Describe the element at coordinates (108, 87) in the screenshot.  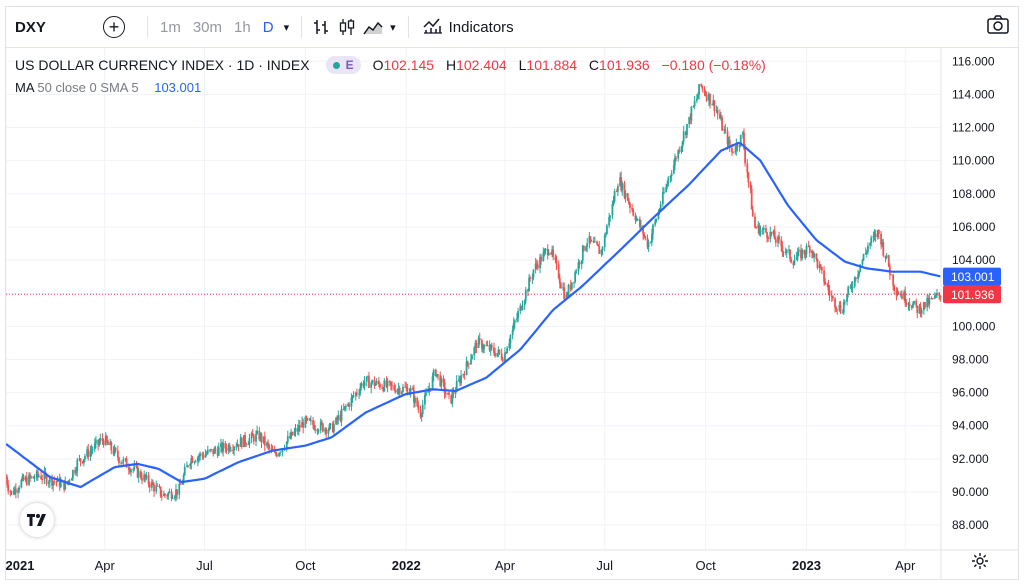
I see `ma-legend: MA 50 close 0 SMA 5 103.001` at that location.